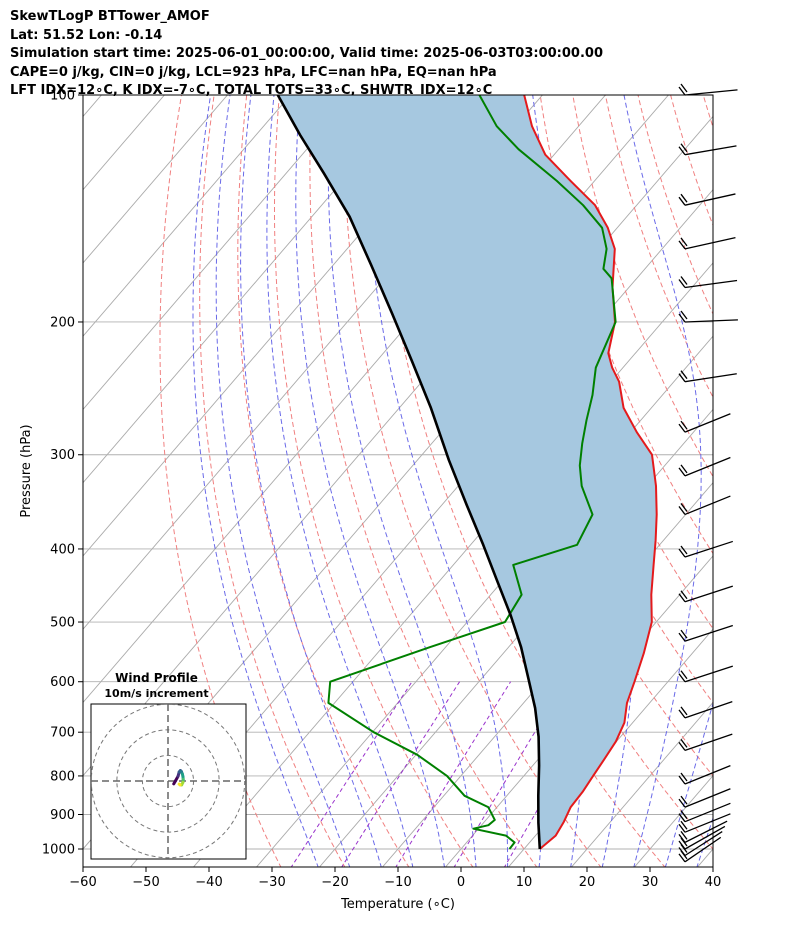  Describe the element at coordinates (62, 322) in the screenshot. I see `y-tick-label: 200` at that location.